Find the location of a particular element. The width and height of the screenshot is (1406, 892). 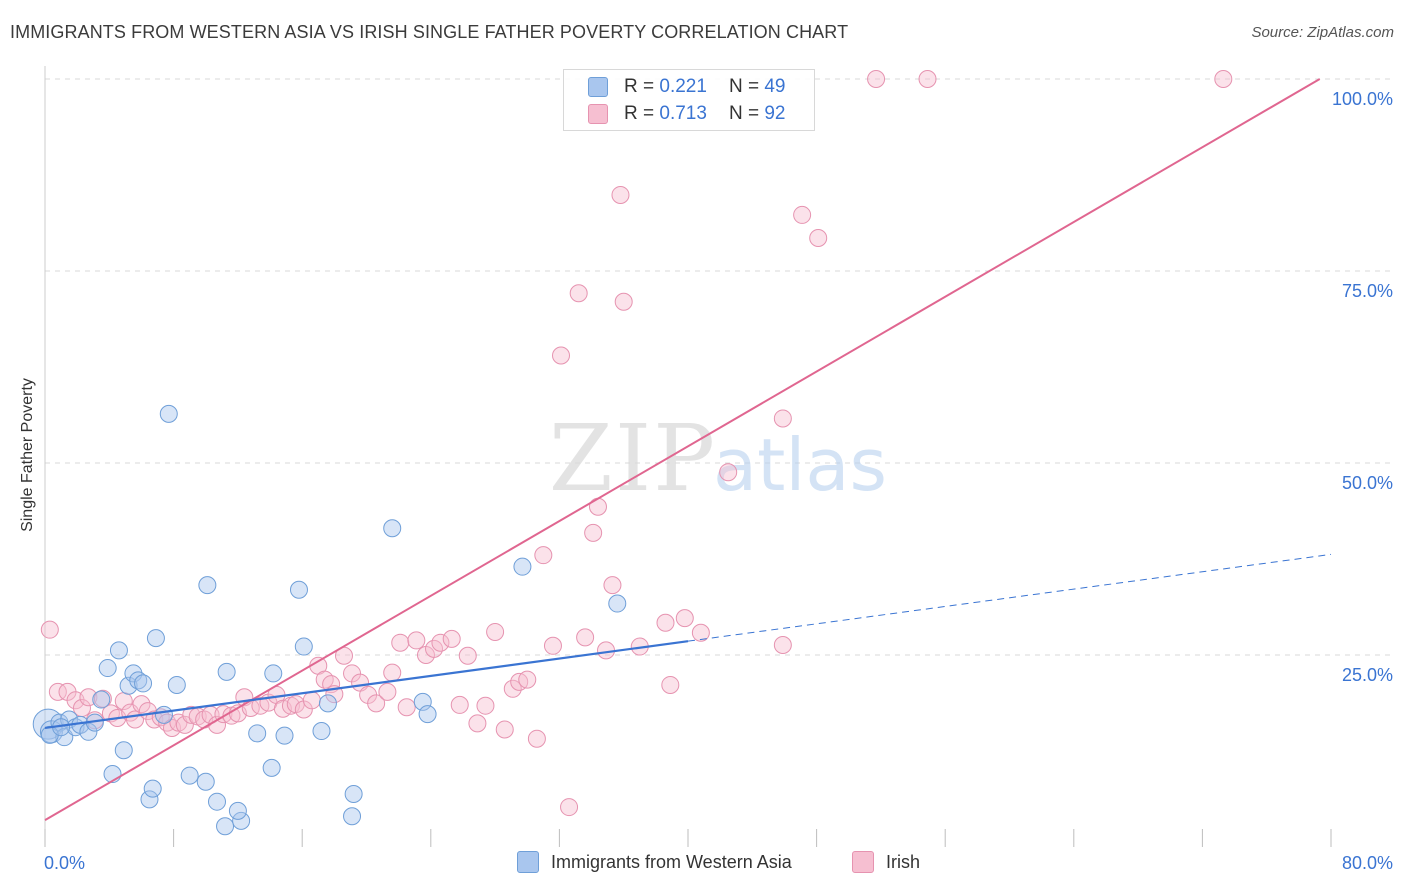

y-tick-label: 75.0% is located at coordinates (1367, 291).